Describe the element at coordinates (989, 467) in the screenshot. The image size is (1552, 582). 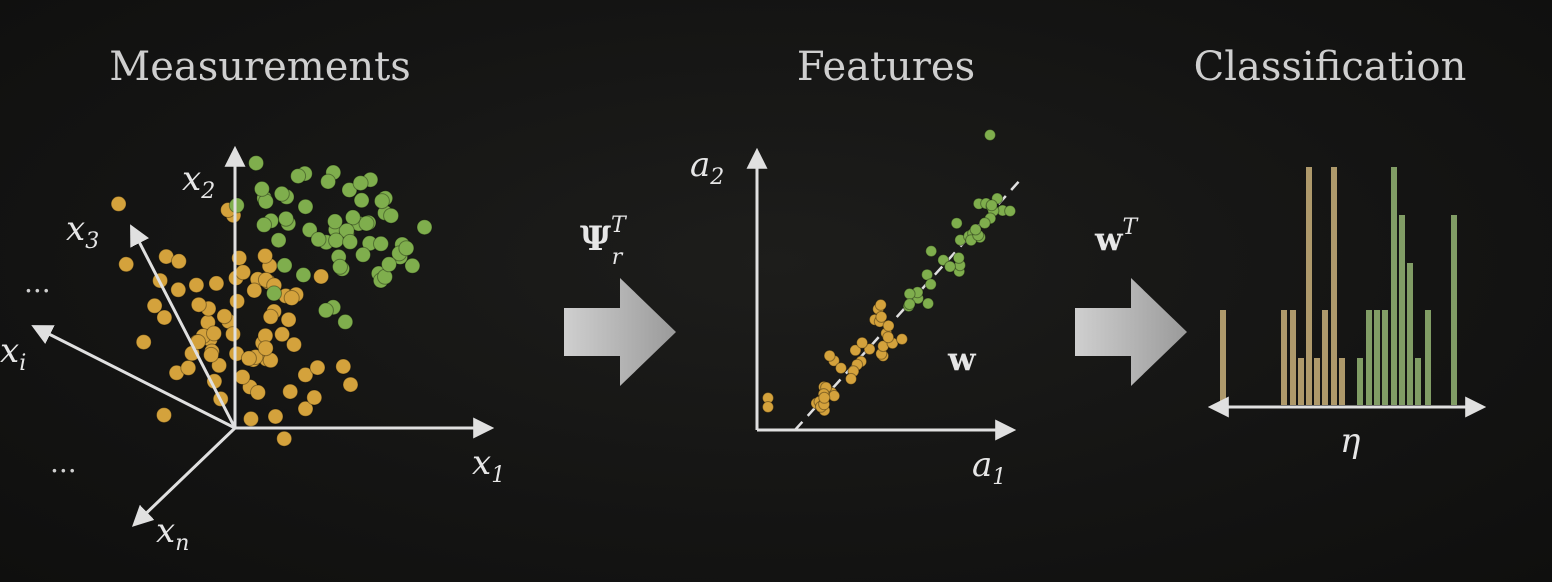
I see `axis-a1-label: a1` at that location.